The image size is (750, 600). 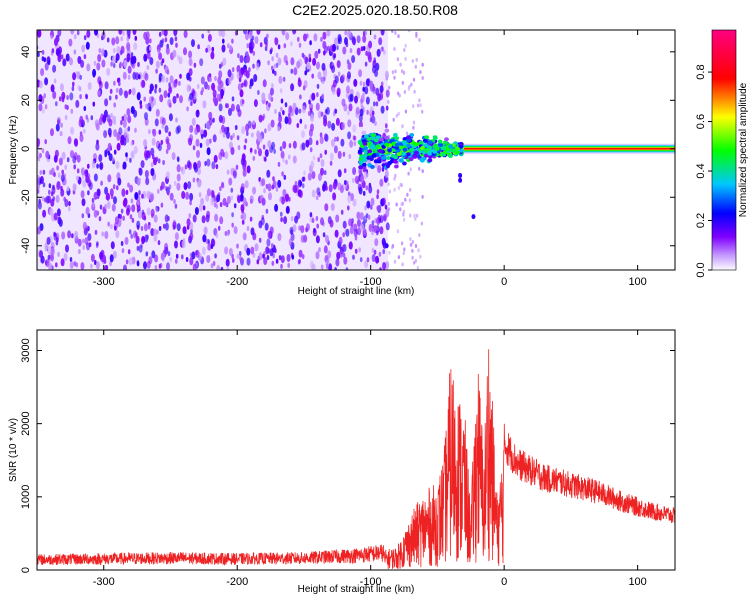 What do you see at coordinates (26, 197) in the screenshot?
I see `y-tick-label: -20` at bounding box center [26, 197].